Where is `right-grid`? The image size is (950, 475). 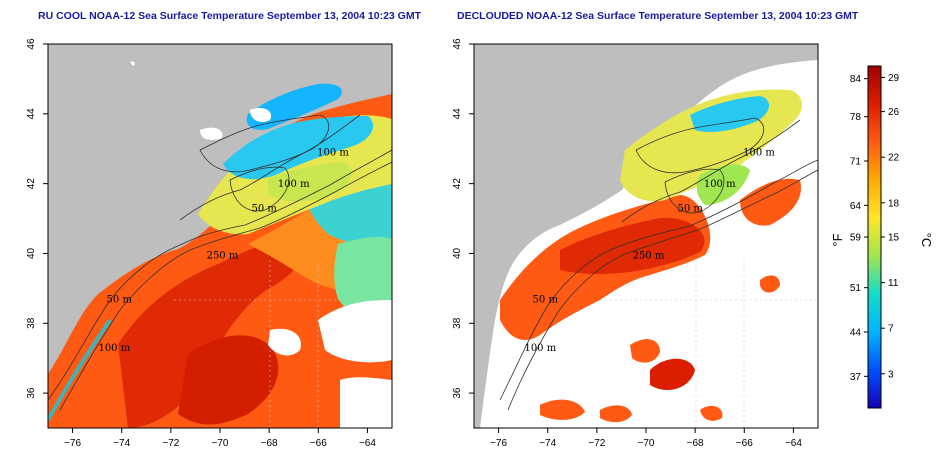
right-grid is located at coordinates (709, 344).